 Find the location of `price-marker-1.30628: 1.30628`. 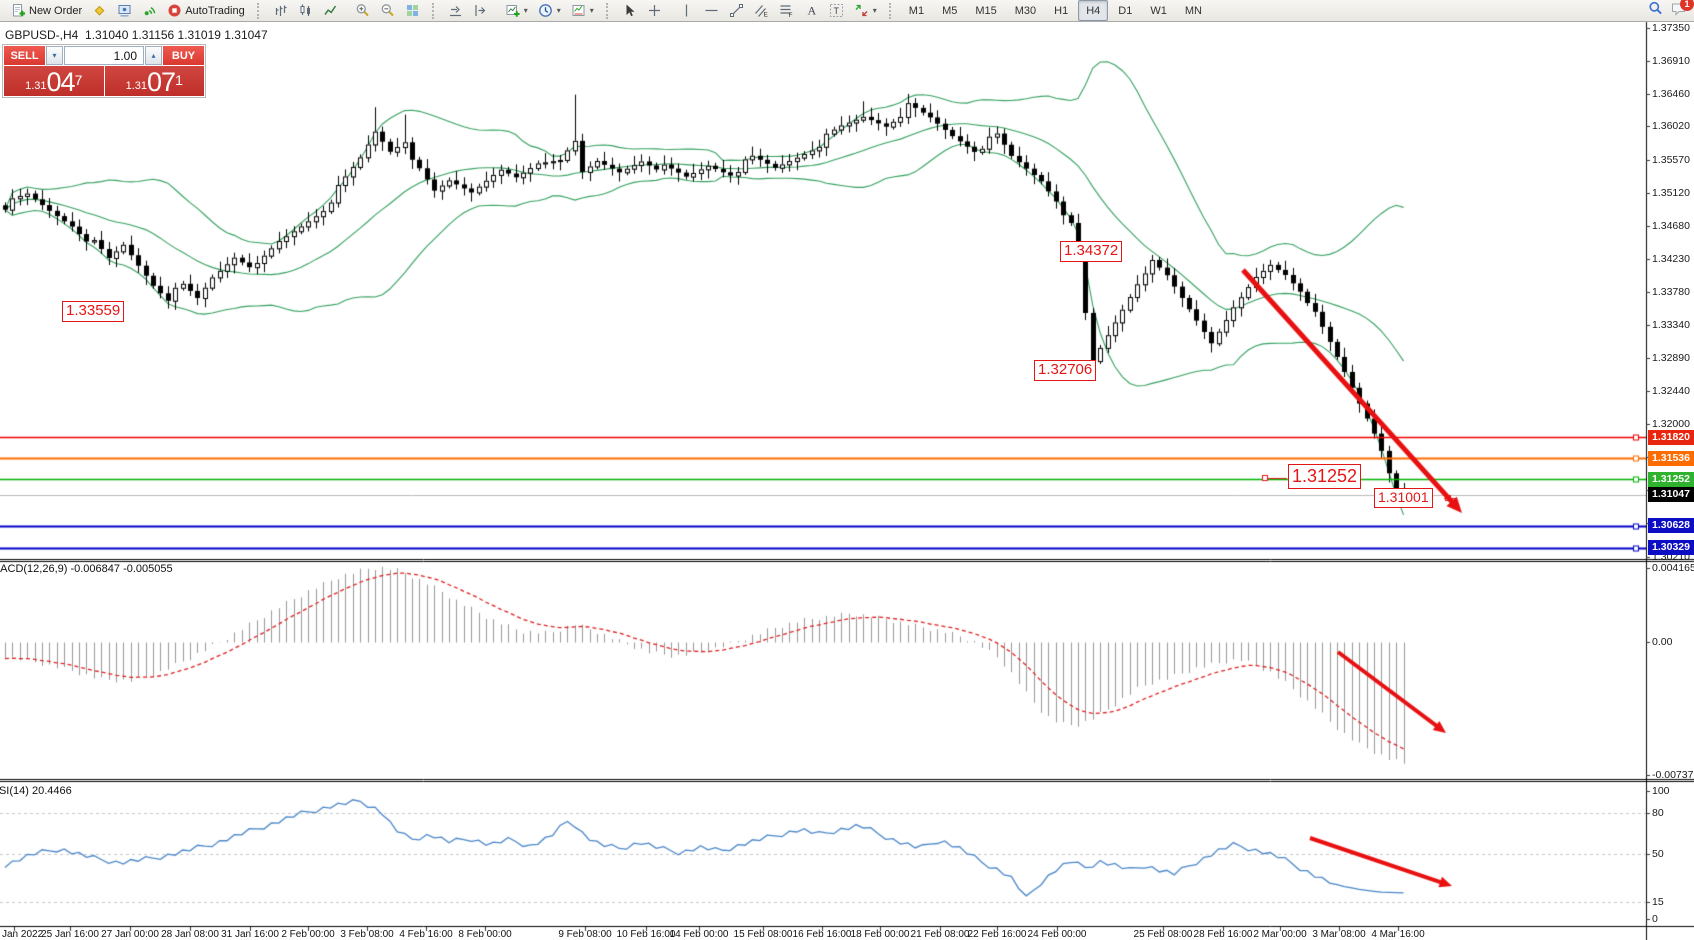

price-marker-1.30628: 1.30628 is located at coordinates (1671, 526).